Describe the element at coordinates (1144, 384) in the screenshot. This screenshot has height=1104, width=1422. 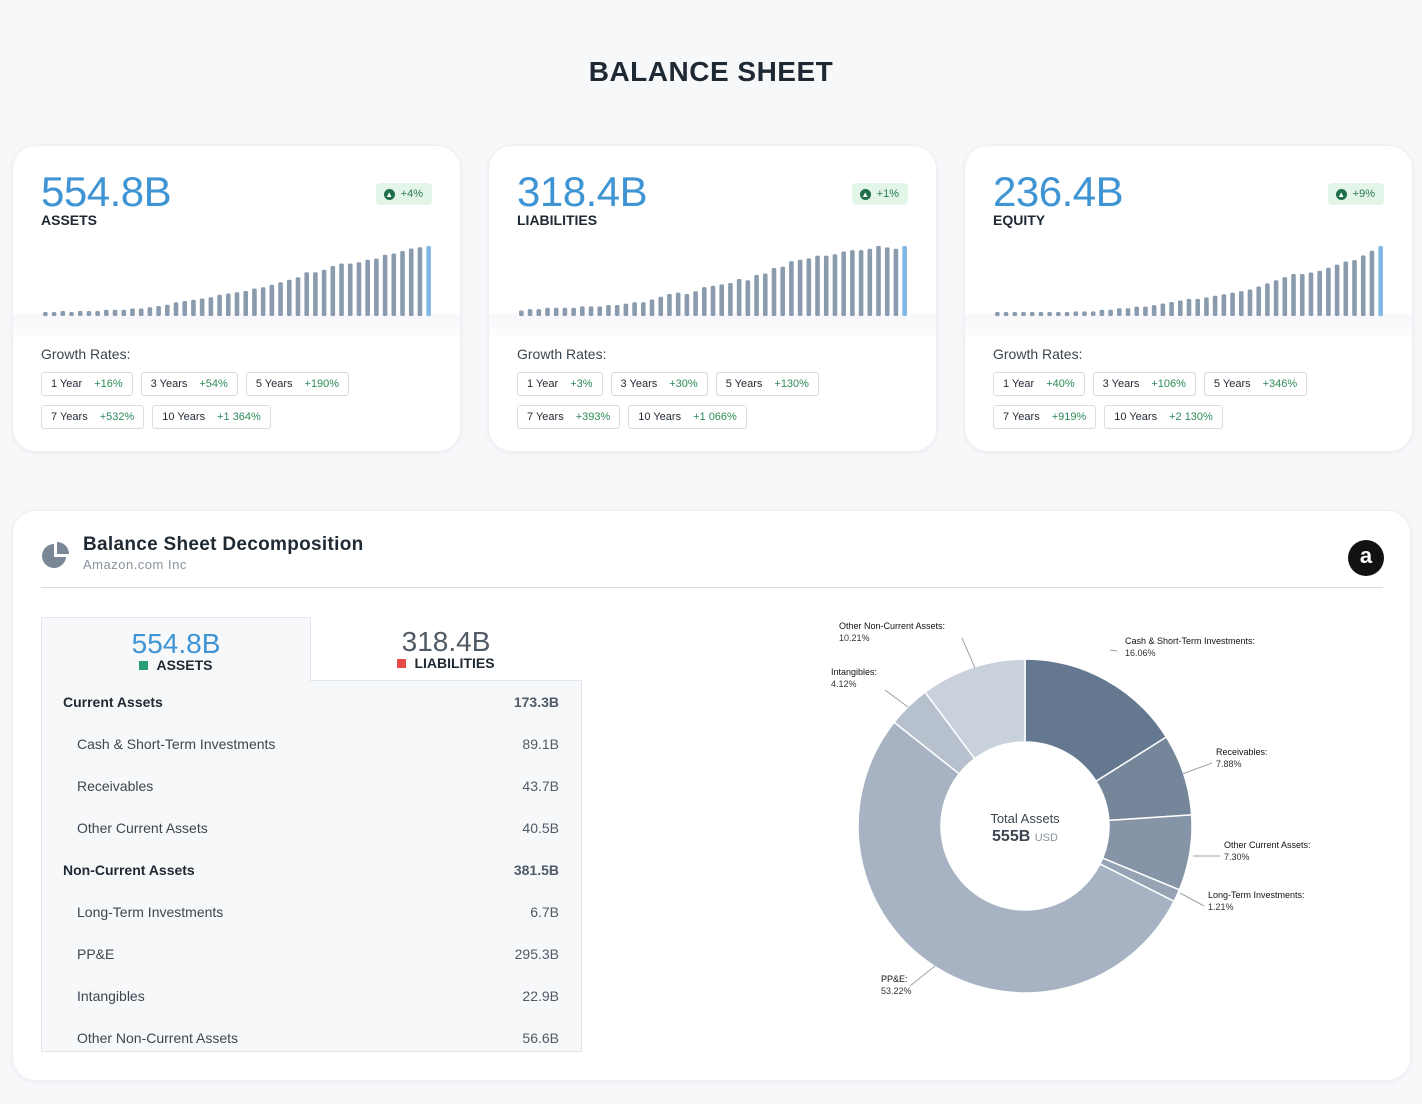
I see `growth-chip: 3 Years +106%` at that location.